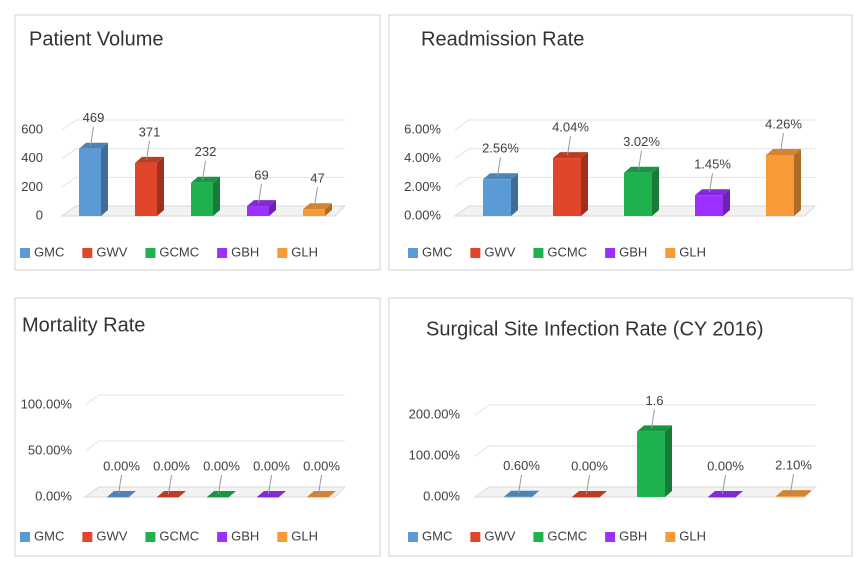 The height and width of the screenshot is (571, 857). Describe the element at coordinates (96, 39) in the screenshot. I see `chart-title: Patient Volume` at that location.